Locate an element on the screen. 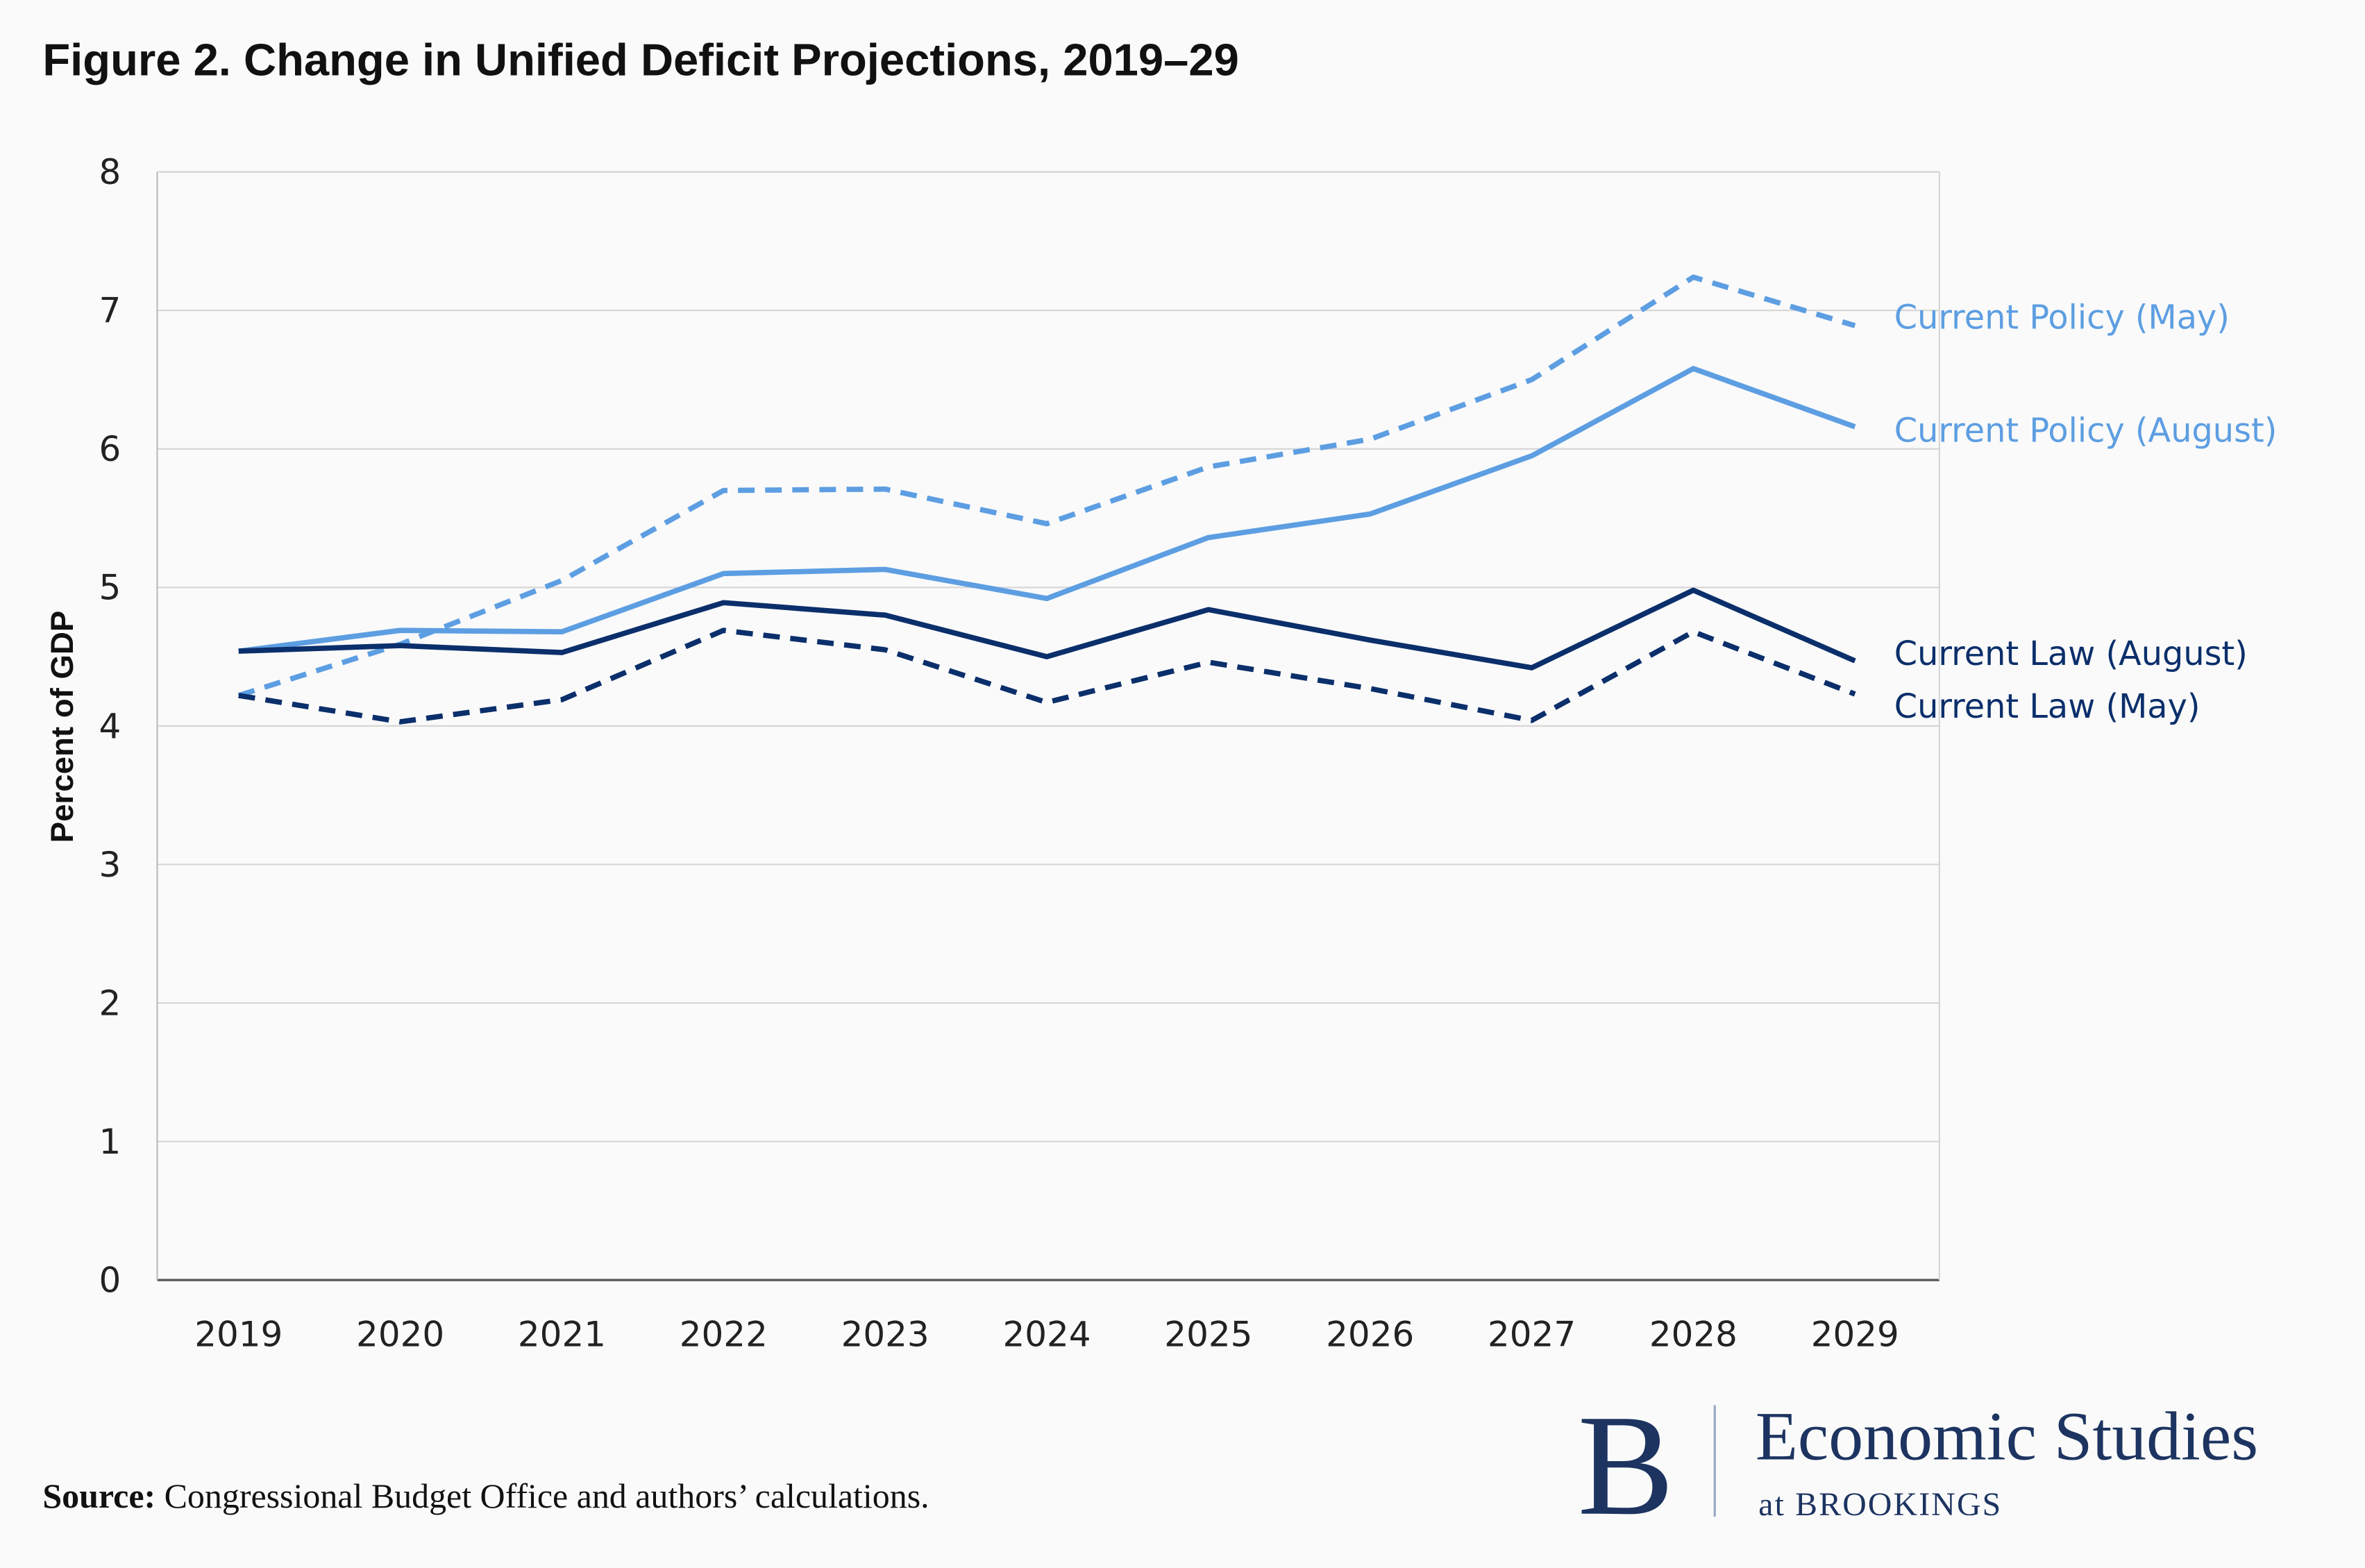 The image size is (2365, 1568). series-label: Current Law (August) is located at coordinates (2071, 654).